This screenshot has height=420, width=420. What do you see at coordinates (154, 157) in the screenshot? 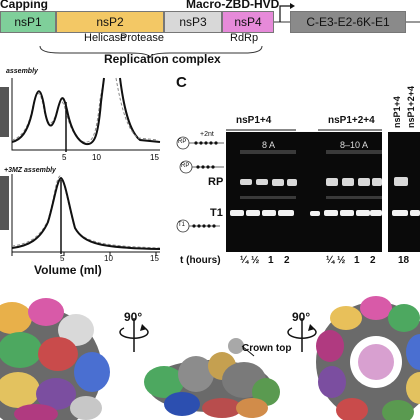
I see `top-tick-15: 15` at bounding box center [154, 157].